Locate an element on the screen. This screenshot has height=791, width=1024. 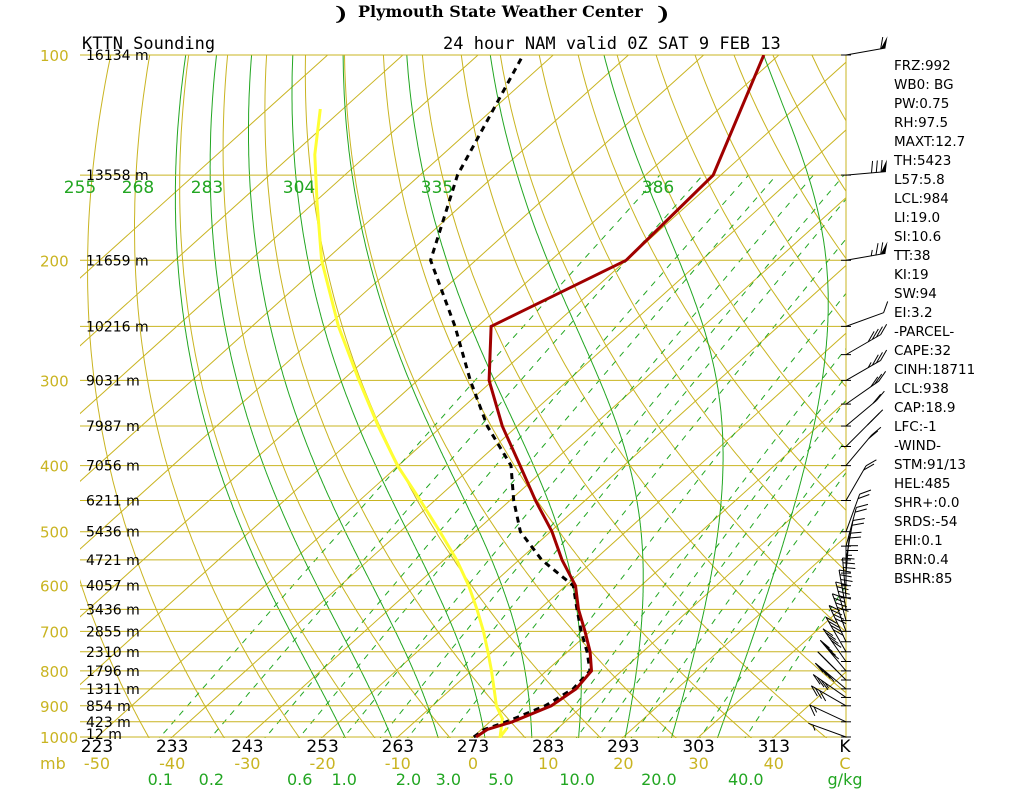
sounding-index-text: LI:19.0 is located at coordinates (917, 218).